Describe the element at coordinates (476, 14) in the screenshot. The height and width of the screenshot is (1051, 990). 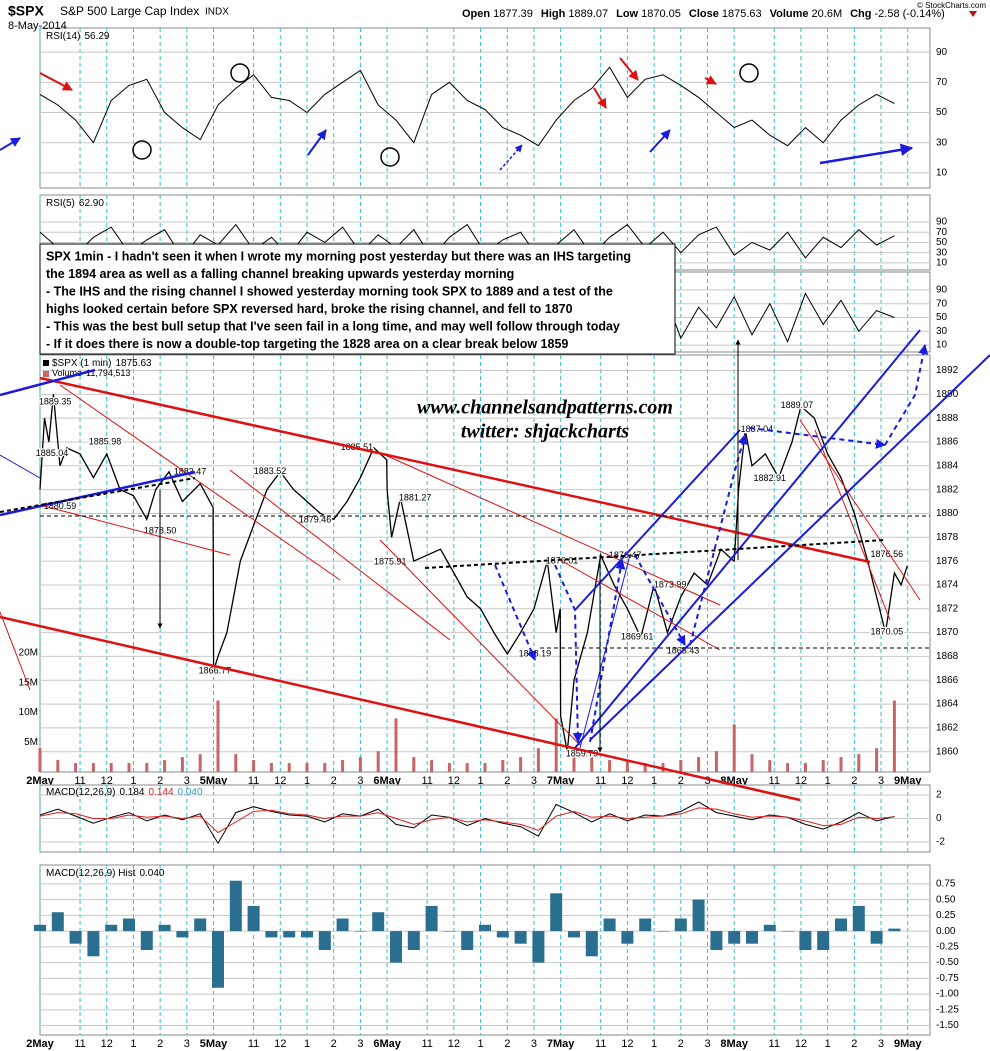
I see `stat-label: Open` at that location.